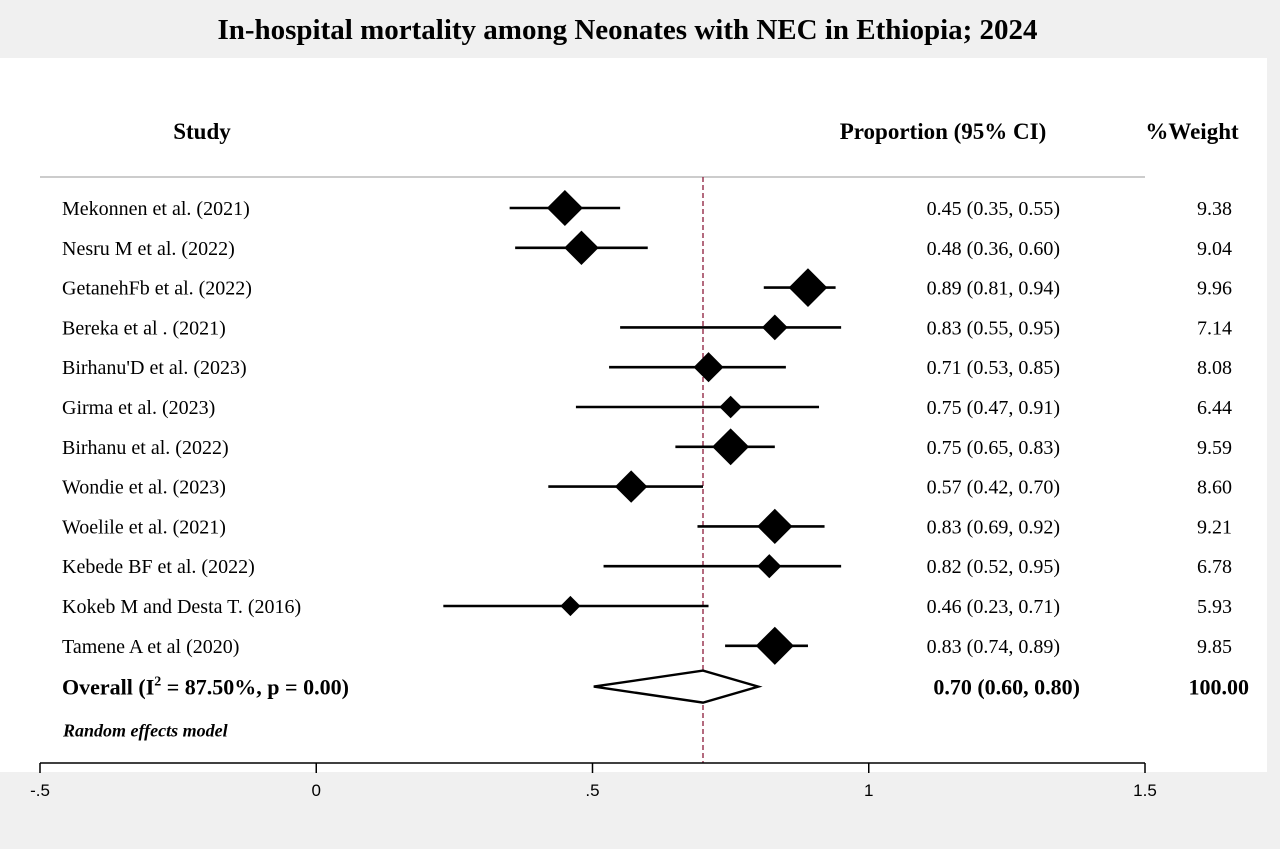  Describe the element at coordinates (993, 289) in the screenshot. I see `ci-value: 0.89 (0.81, 0.94)` at that location.